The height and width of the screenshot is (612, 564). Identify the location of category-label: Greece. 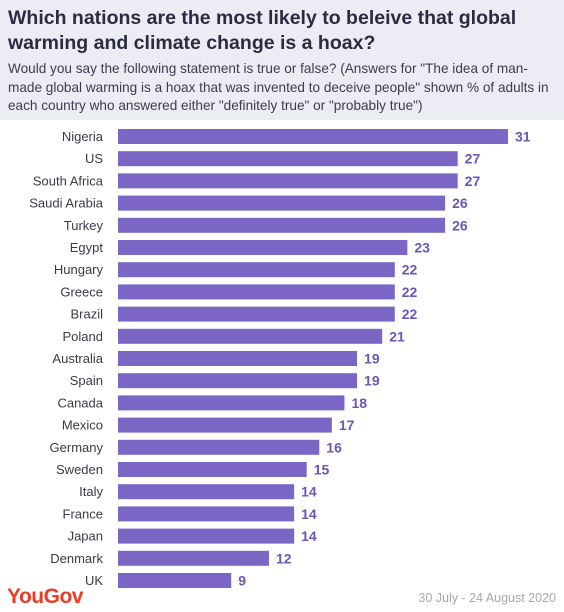
(81, 291).